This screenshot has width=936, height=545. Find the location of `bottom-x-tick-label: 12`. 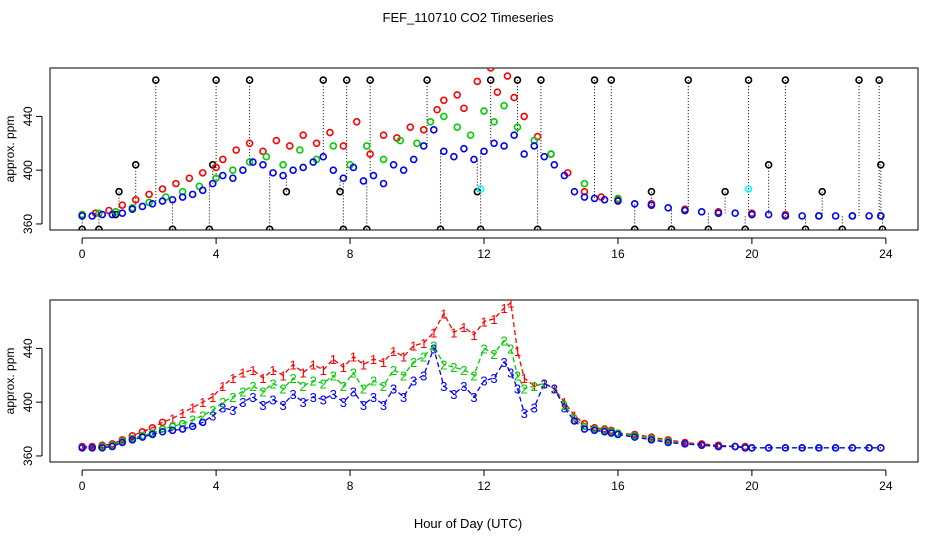

bottom-x-tick-label: 12 is located at coordinates (484, 486).